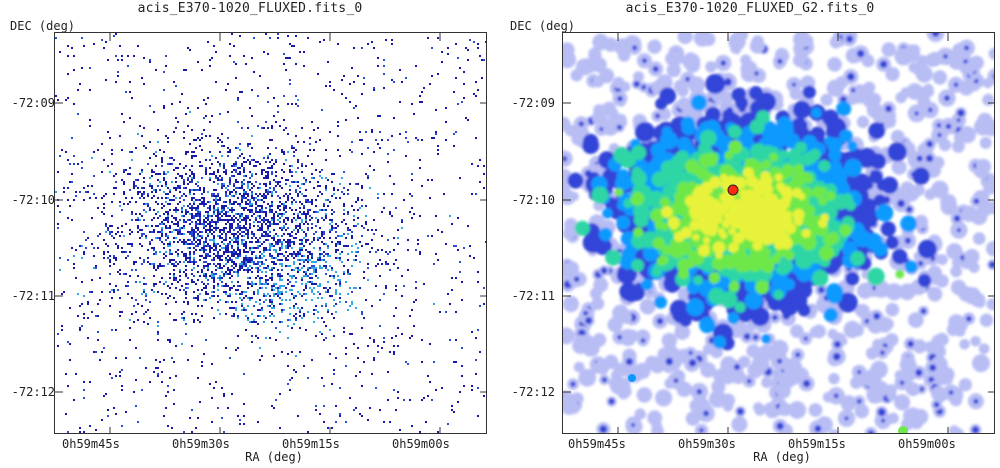 Image resolution: width=1000 pixels, height=468 pixels. Describe the element at coordinates (533, 392) in the screenshot. I see `right-ytick-label: -72:12` at that location.